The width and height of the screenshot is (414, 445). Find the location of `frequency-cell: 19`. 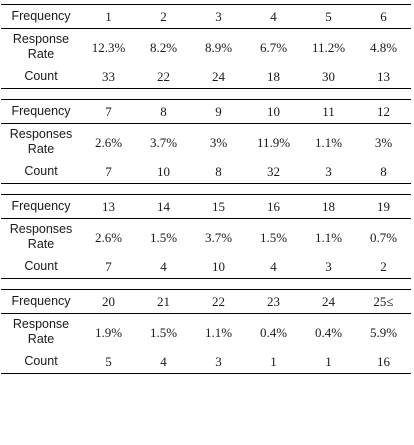

frequency-cell: 19 is located at coordinates (383, 206).